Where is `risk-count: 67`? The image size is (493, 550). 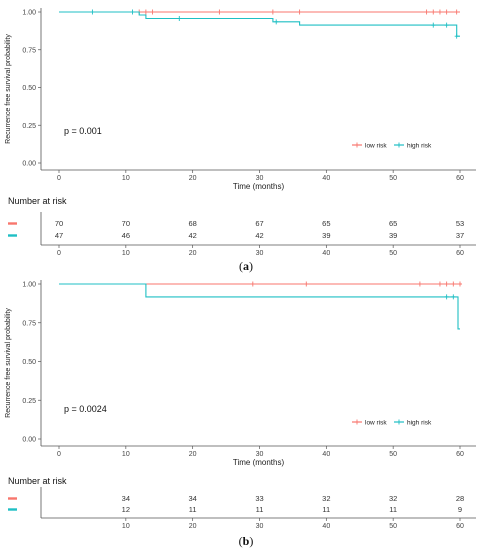 risk-count: 67 is located at coordinates (259, 223).